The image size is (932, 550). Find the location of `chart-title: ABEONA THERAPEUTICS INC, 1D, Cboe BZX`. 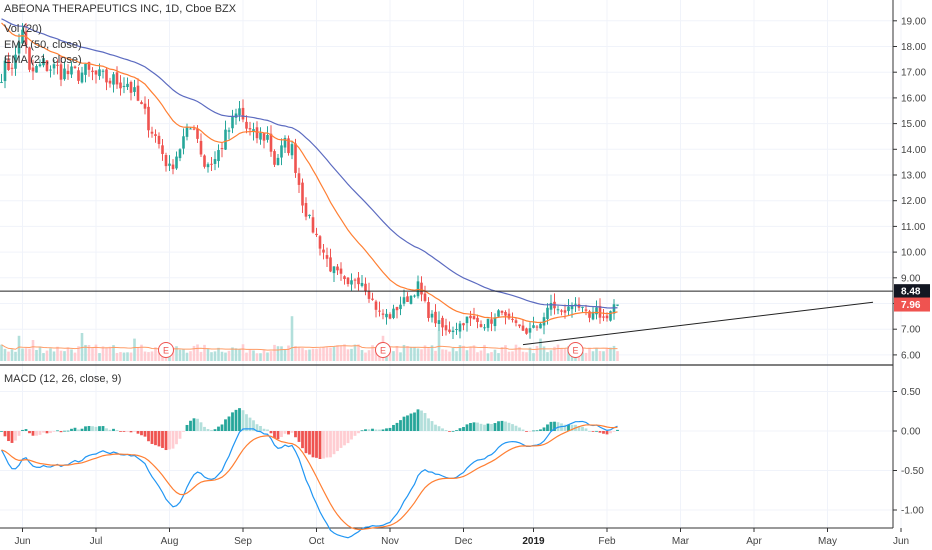

chart-title: ABEONA THERAPEUTICS INC, 1D, Cboe BZX is located at coordinates (120, 9).